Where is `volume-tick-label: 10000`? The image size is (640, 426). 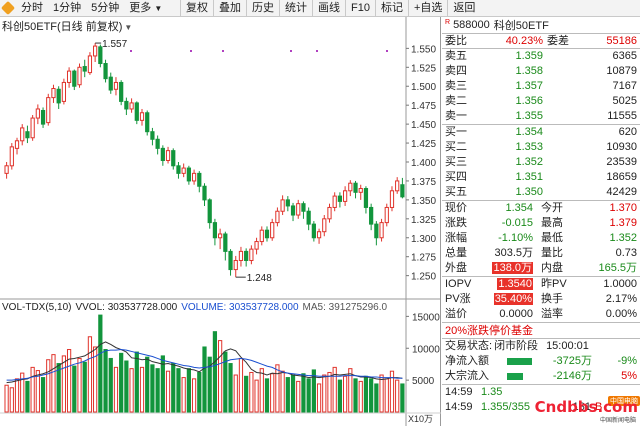 volume-tick-label: 10000 is located at coordinates (426, 349).